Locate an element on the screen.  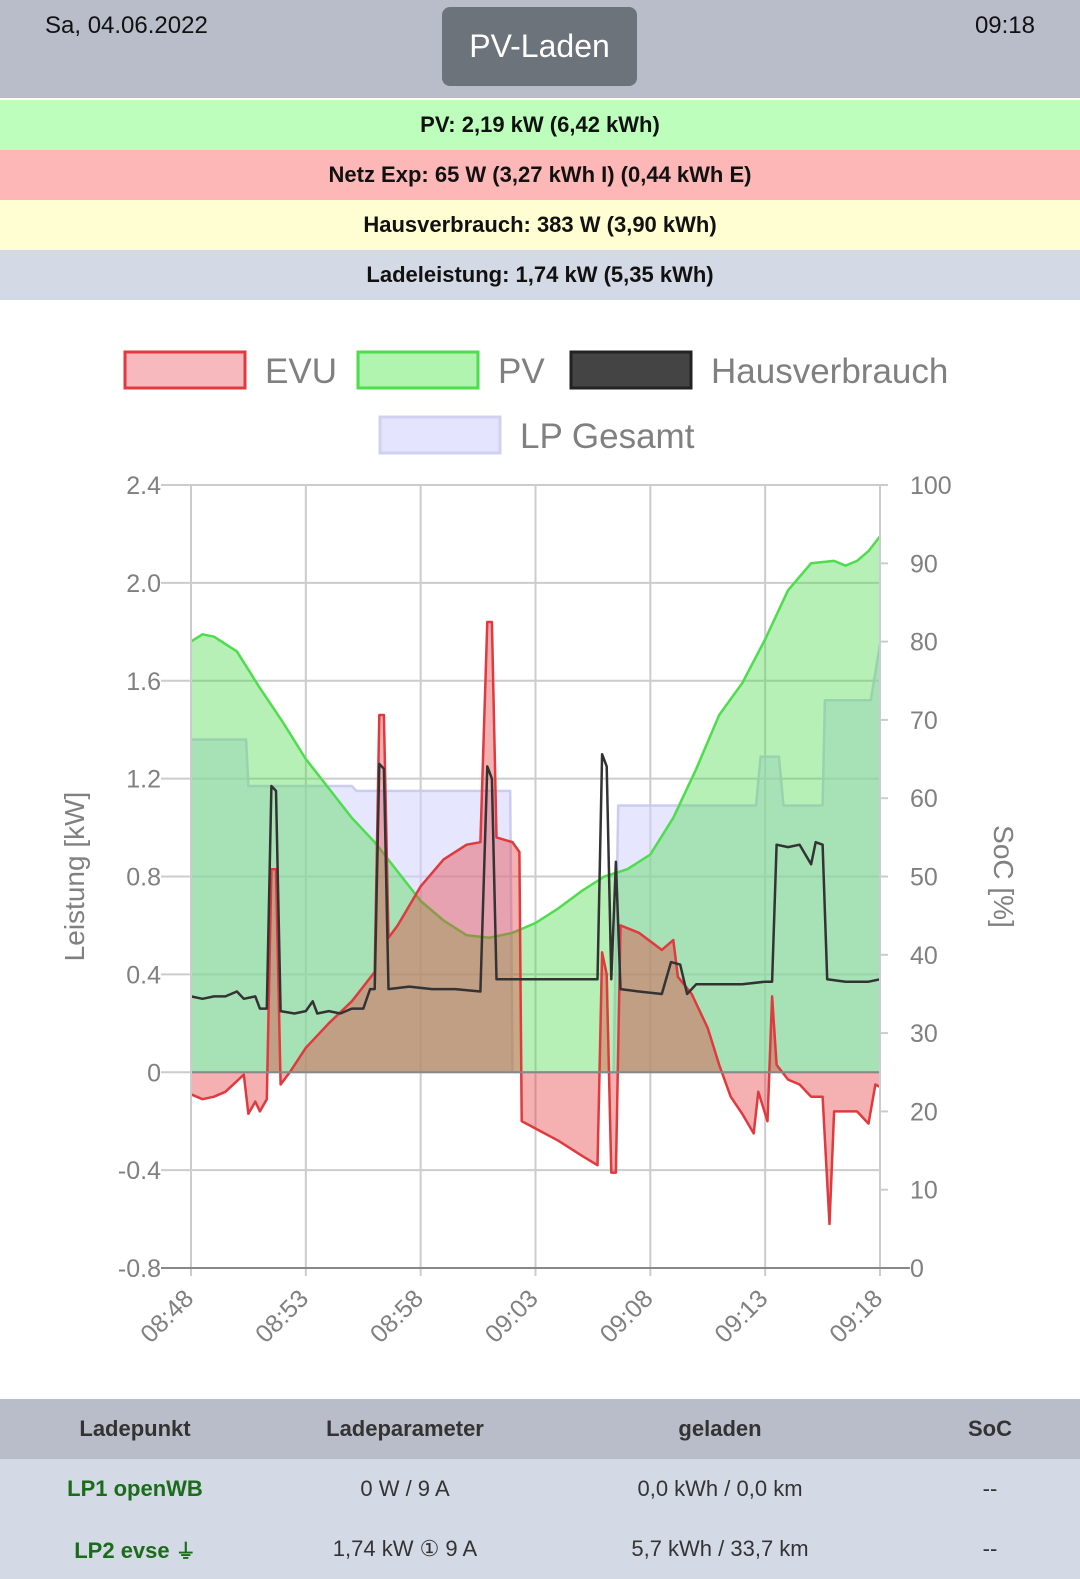
lp1-param: 0 W / 9 A is located at coordinates (405, 1488).